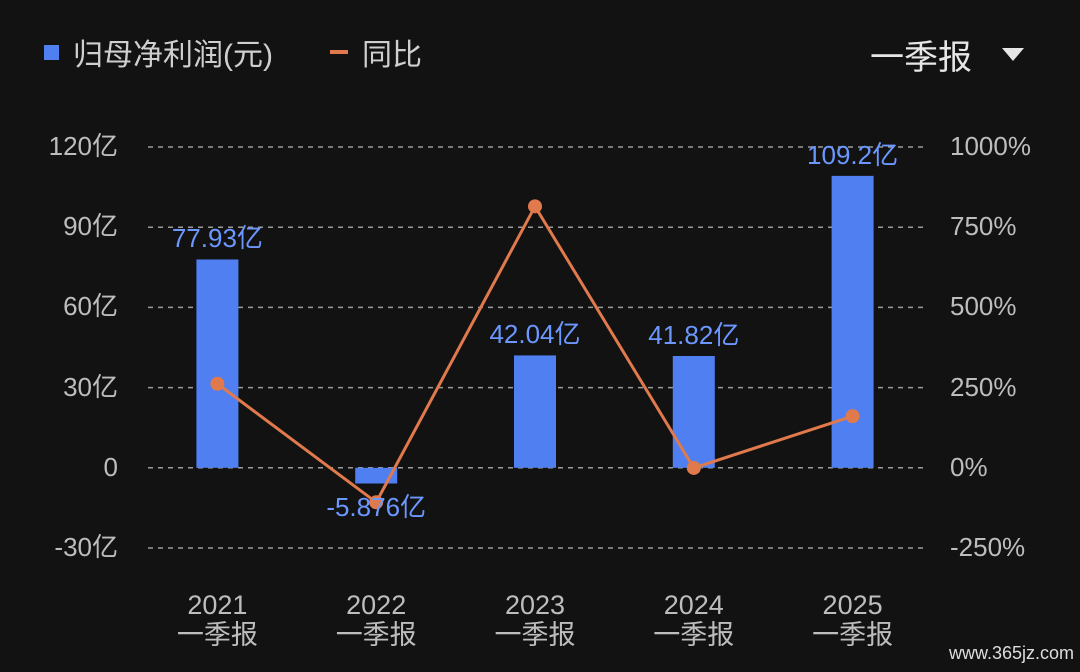 This screenshot has width=1080, height=672. Describe the element at coordinates (921, 58) in the screenshot. I see `dropdown-label: 一季报` at that location.